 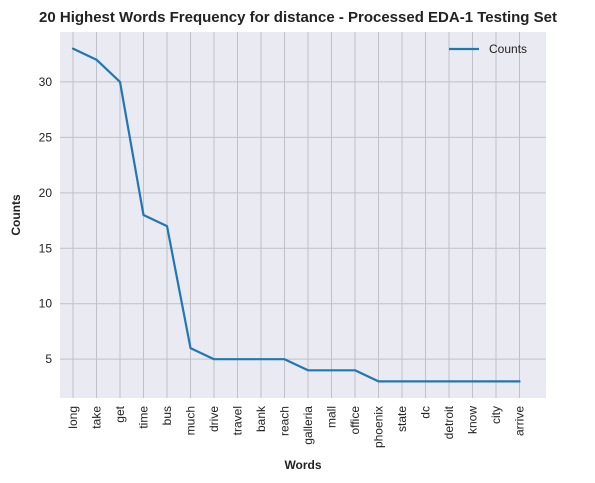 What do you see at coordinates (46, 304) in the screenshot?
I see `y-tick-label: 10` at bounding box center [46, 304].